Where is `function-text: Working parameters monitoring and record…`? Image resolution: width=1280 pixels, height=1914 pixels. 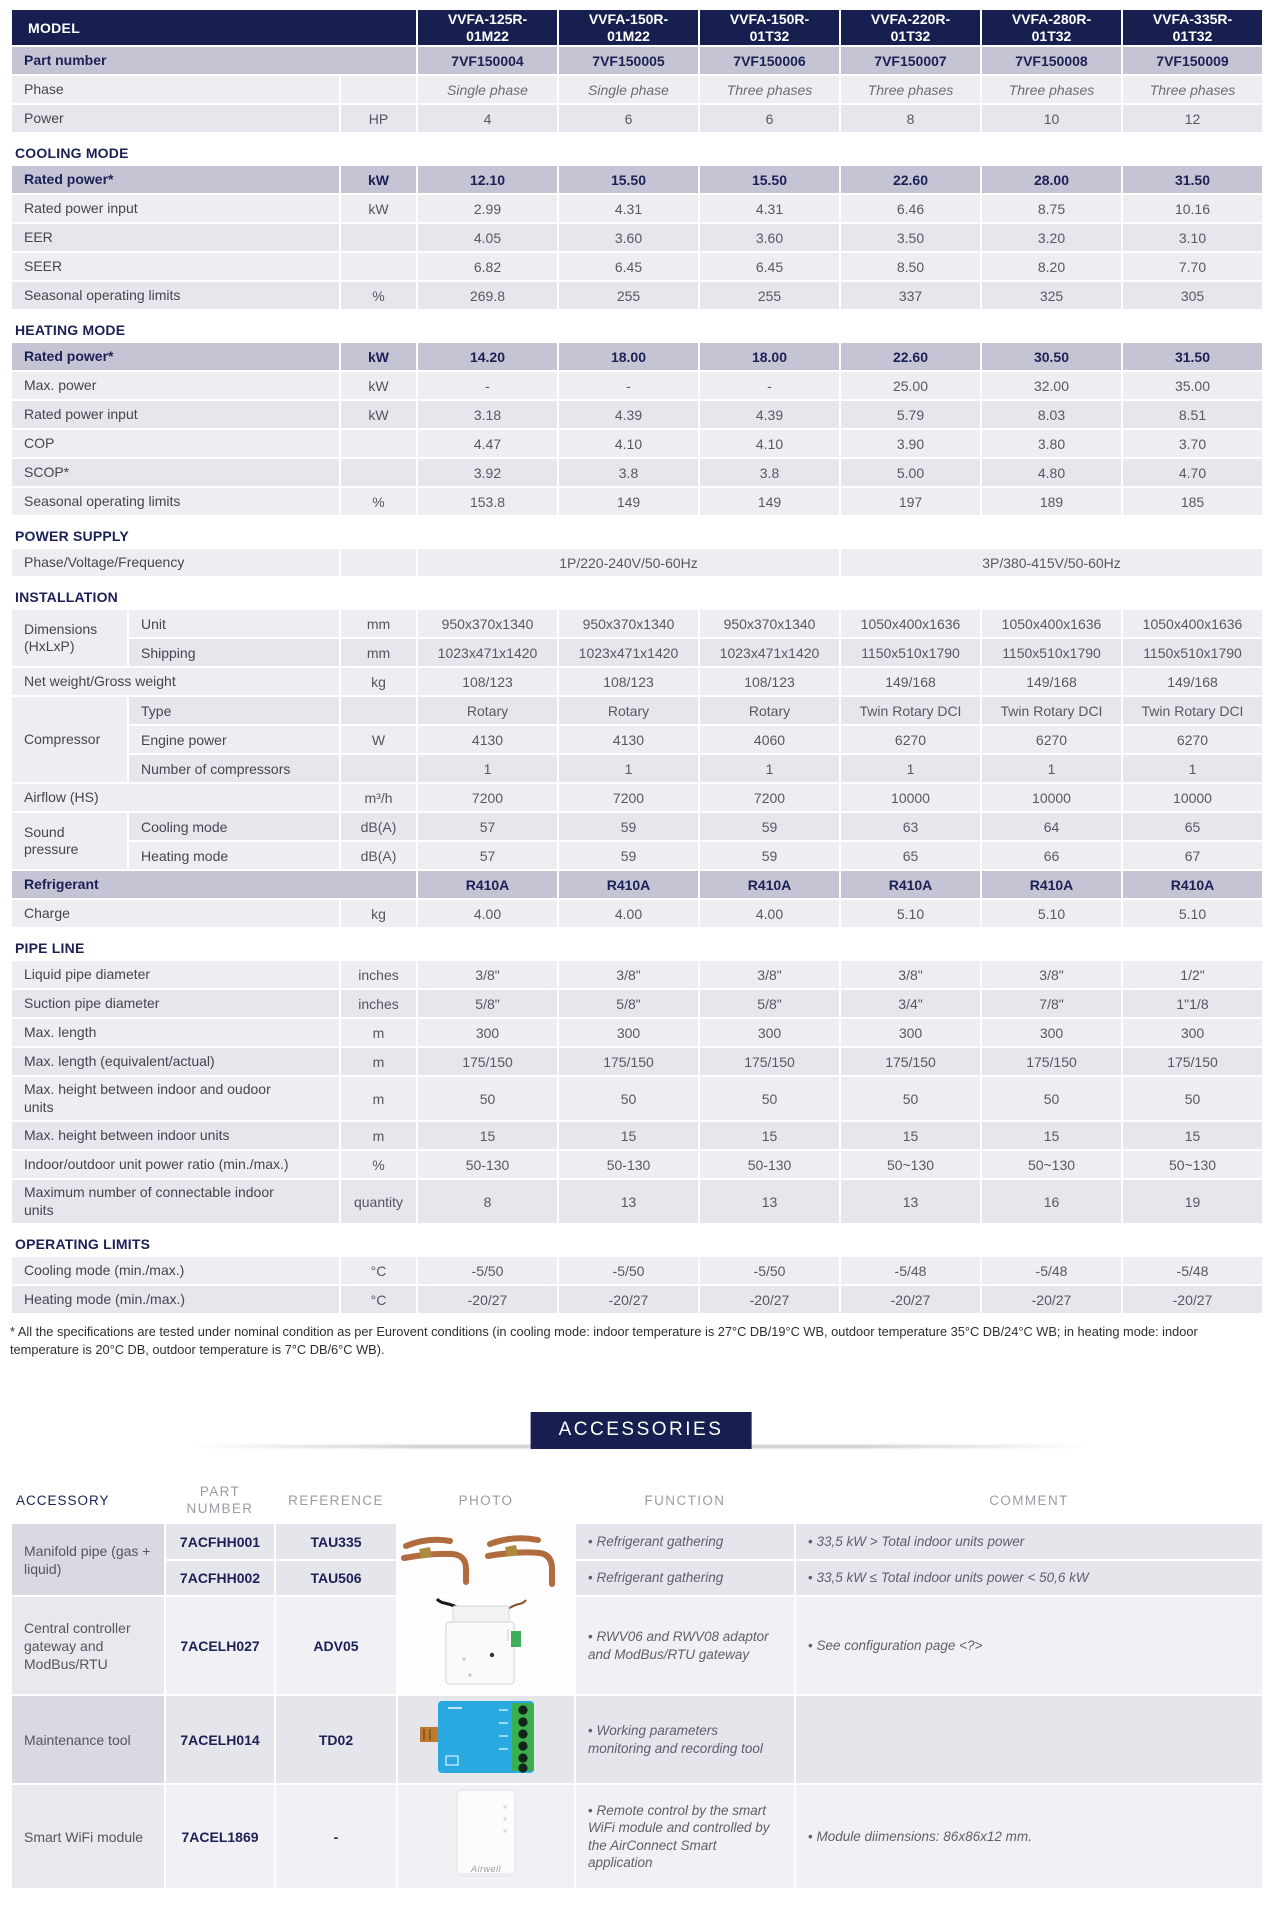 function-text: Working parameters monitoring and record… is located at coordinates (675, 1739).